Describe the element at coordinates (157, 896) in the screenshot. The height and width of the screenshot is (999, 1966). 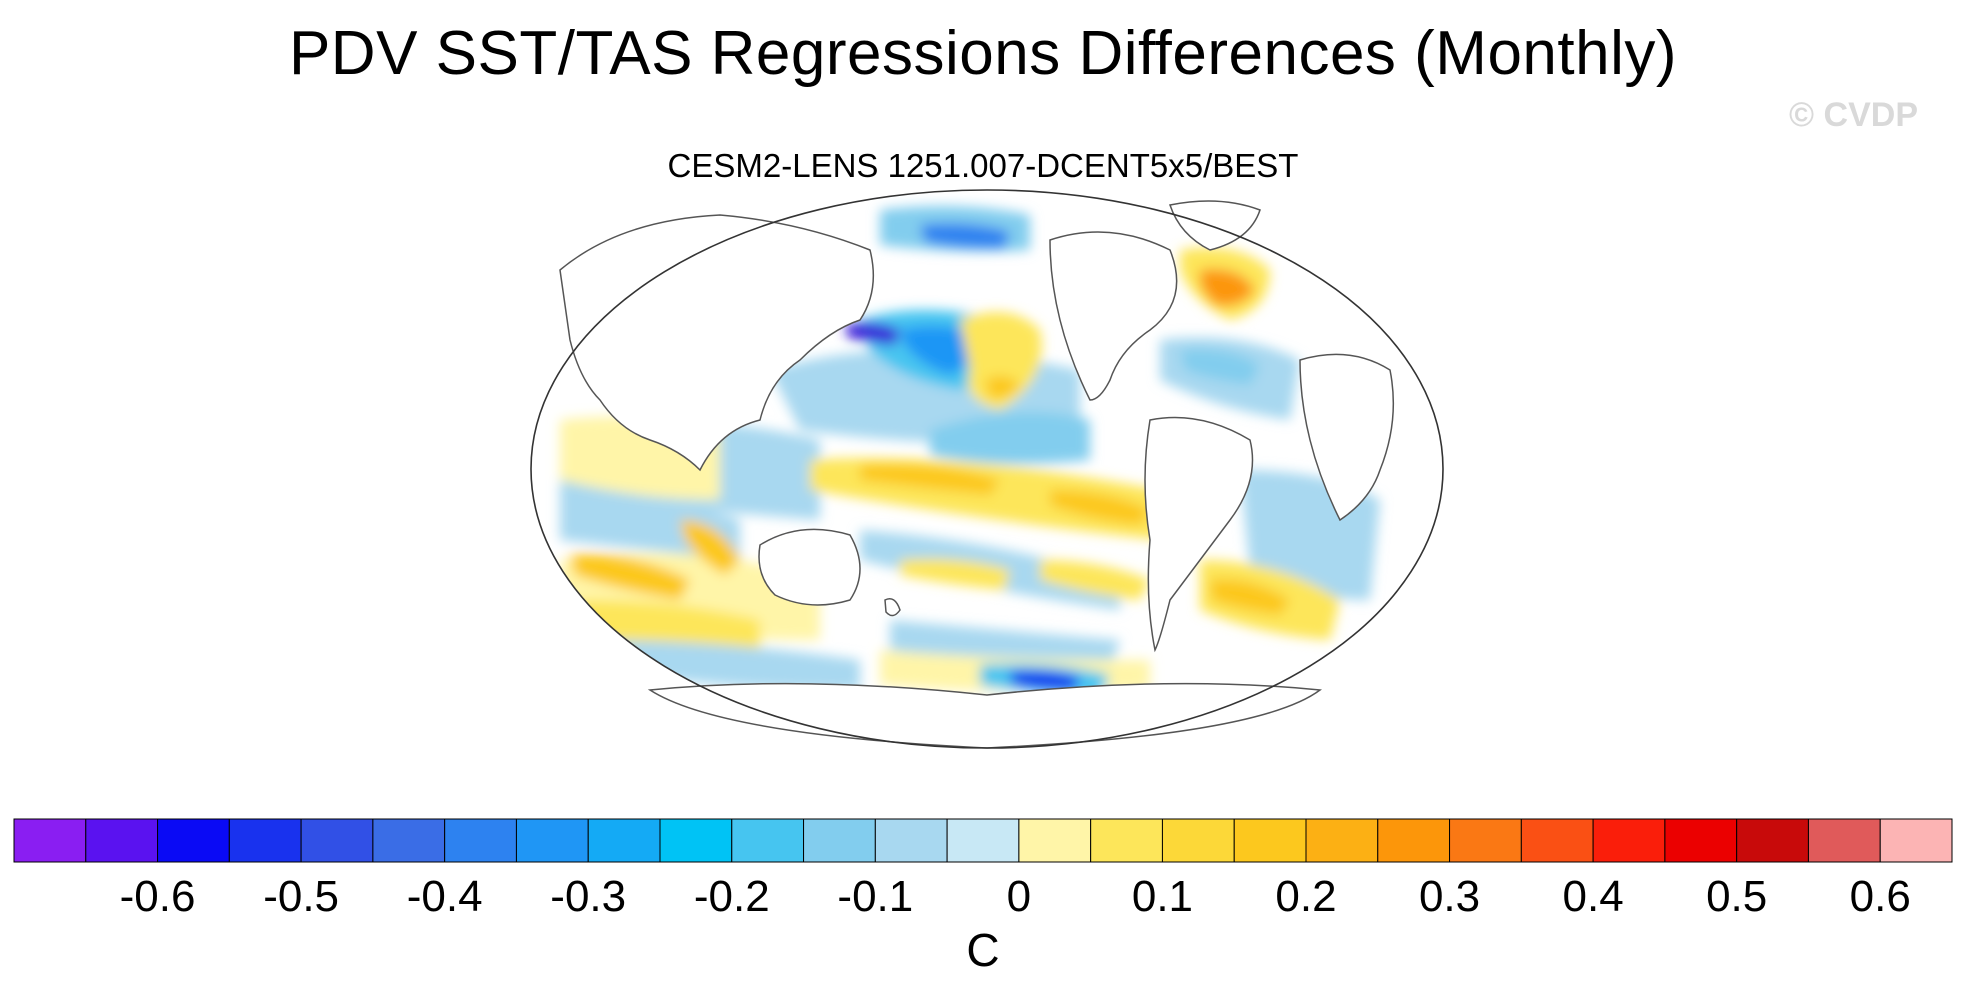
I see `colorbar-tick-label: -0.6` at that location.